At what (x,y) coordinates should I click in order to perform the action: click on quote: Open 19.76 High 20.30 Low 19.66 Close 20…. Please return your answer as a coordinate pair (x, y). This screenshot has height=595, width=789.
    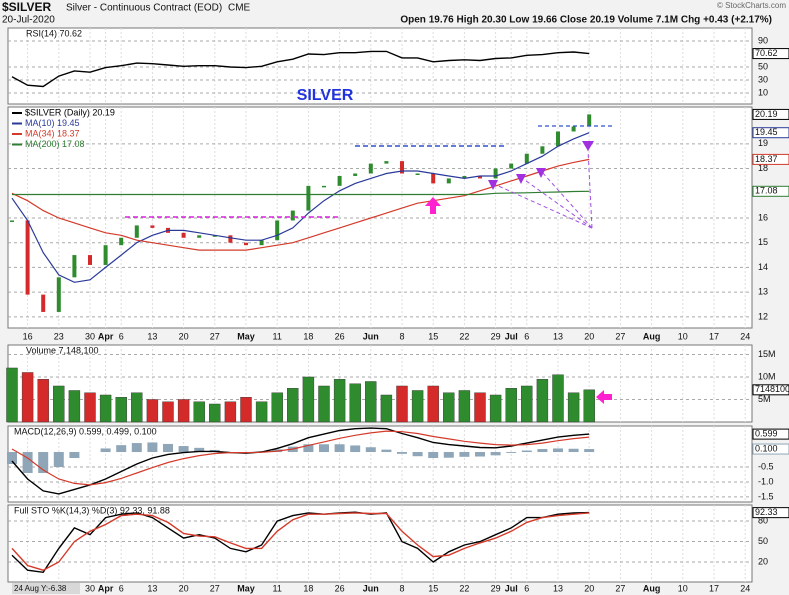
    Looking at the image, I should click on (586, 20).